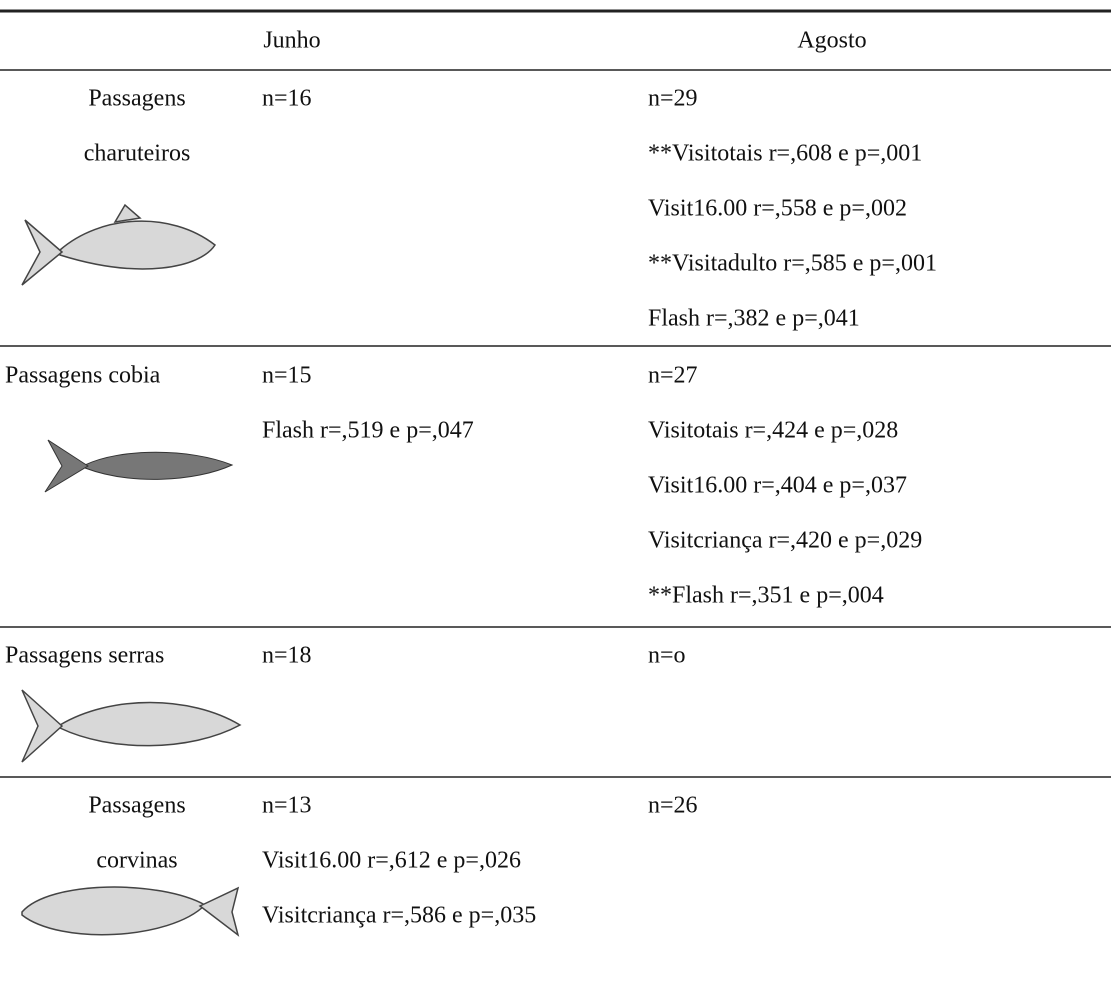 This screenshot has height=988, width=1111. What do you see at coordinates (667, 656) in the screenshot?
I see `cell-text: n=o` at bounding box center [667, 656].